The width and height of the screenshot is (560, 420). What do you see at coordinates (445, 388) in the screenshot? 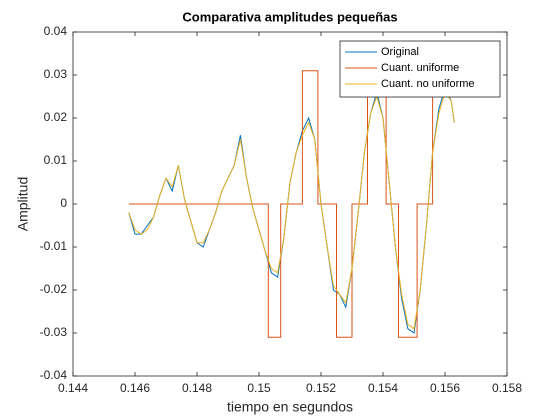
I see `x-tick-label: 0.156` at bounding box center [445, 388].